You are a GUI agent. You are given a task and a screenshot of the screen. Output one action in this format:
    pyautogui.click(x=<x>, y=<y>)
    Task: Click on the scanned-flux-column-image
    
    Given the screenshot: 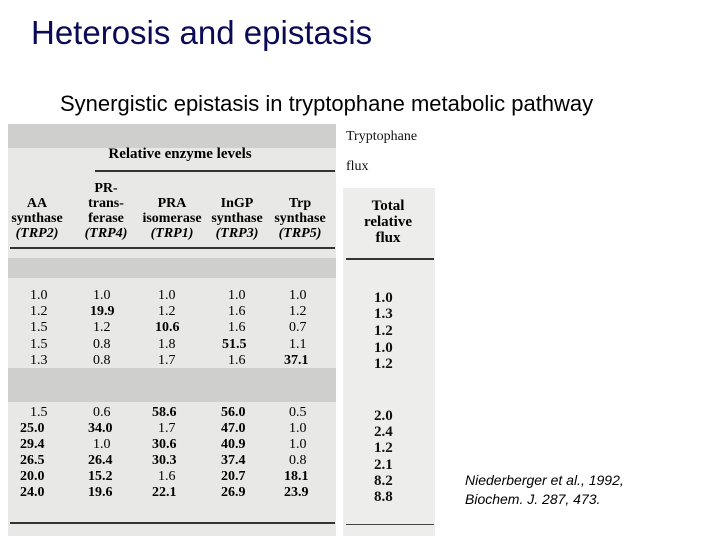 What is the action you would take?
    pyautogui.click(x=389, y=330)
    